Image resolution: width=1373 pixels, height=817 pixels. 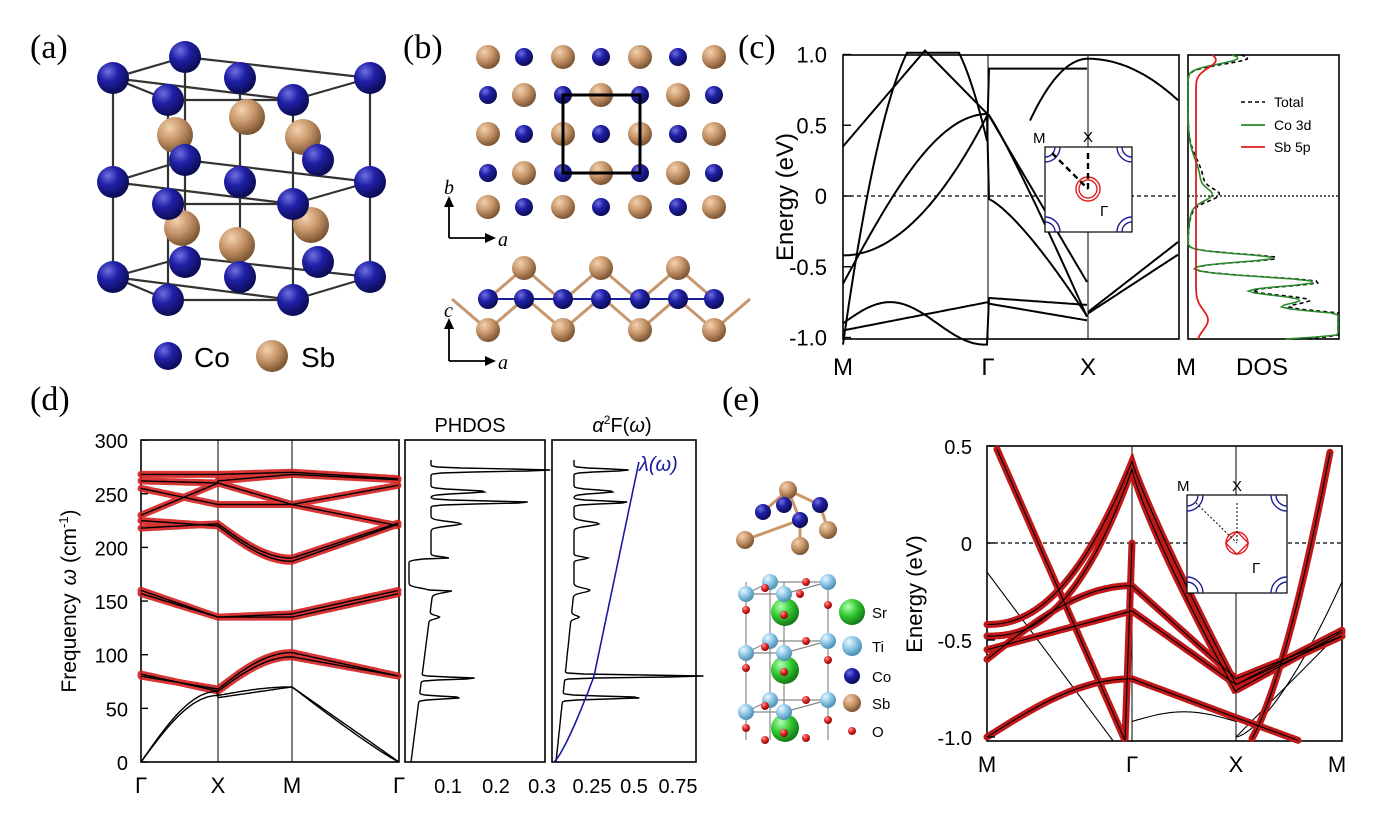 I want to click on d-ytick-label: 100, so click(x=111, y=657).